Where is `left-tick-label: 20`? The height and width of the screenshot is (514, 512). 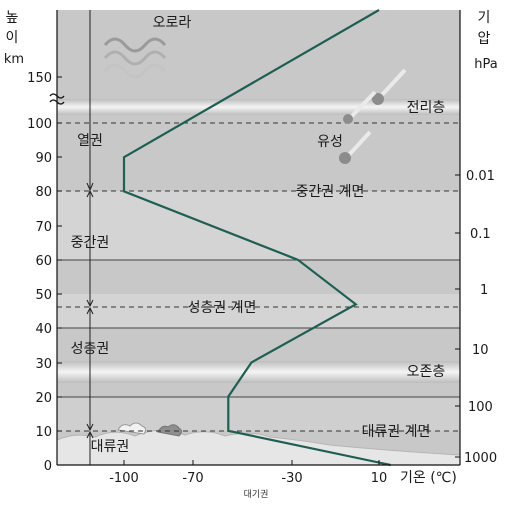
left-tick-label: 20 is located at coordinates (43, 398).